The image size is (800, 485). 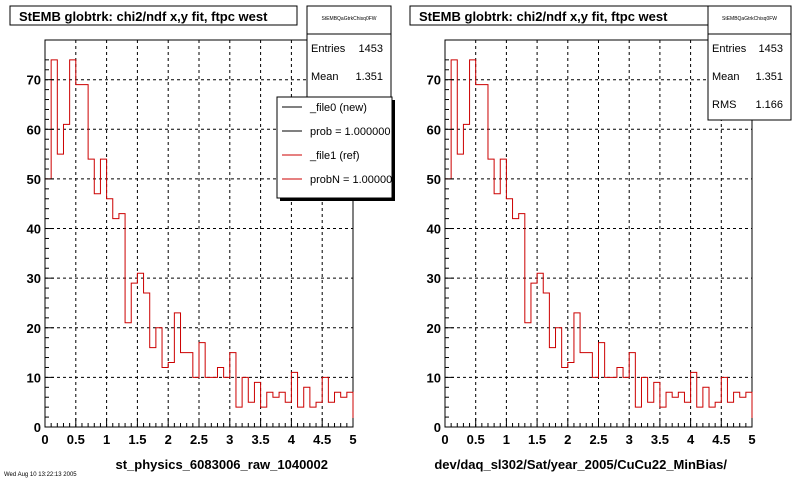 I want to click on x-axis-title: st_physics_6083006_raw_1040002, so click(x=221, y=464).